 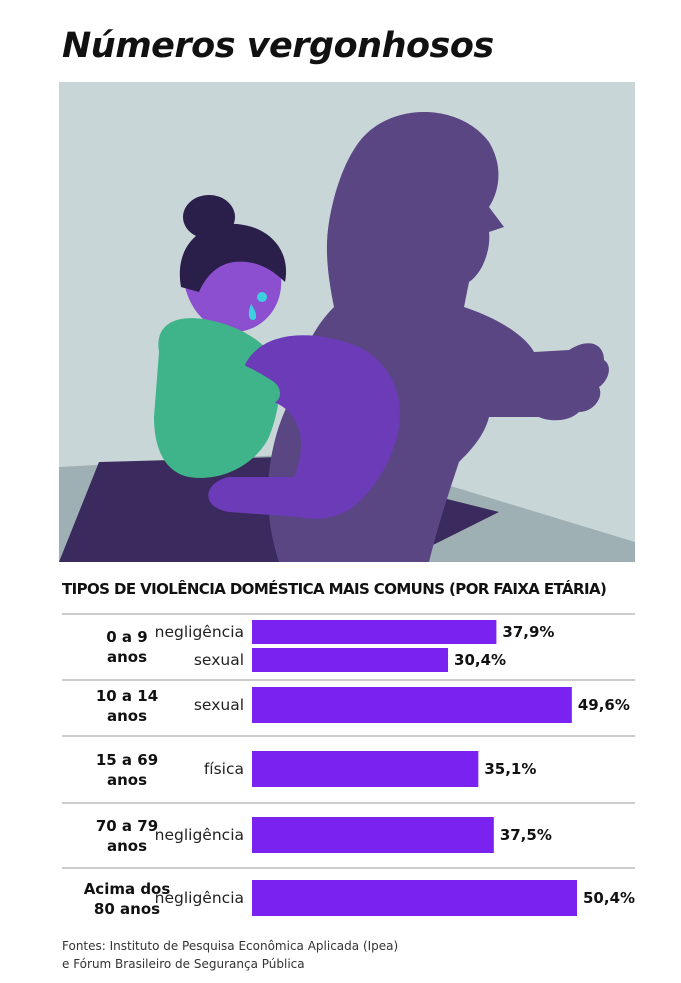 I want to click on tear, so click(x=252, y=312).